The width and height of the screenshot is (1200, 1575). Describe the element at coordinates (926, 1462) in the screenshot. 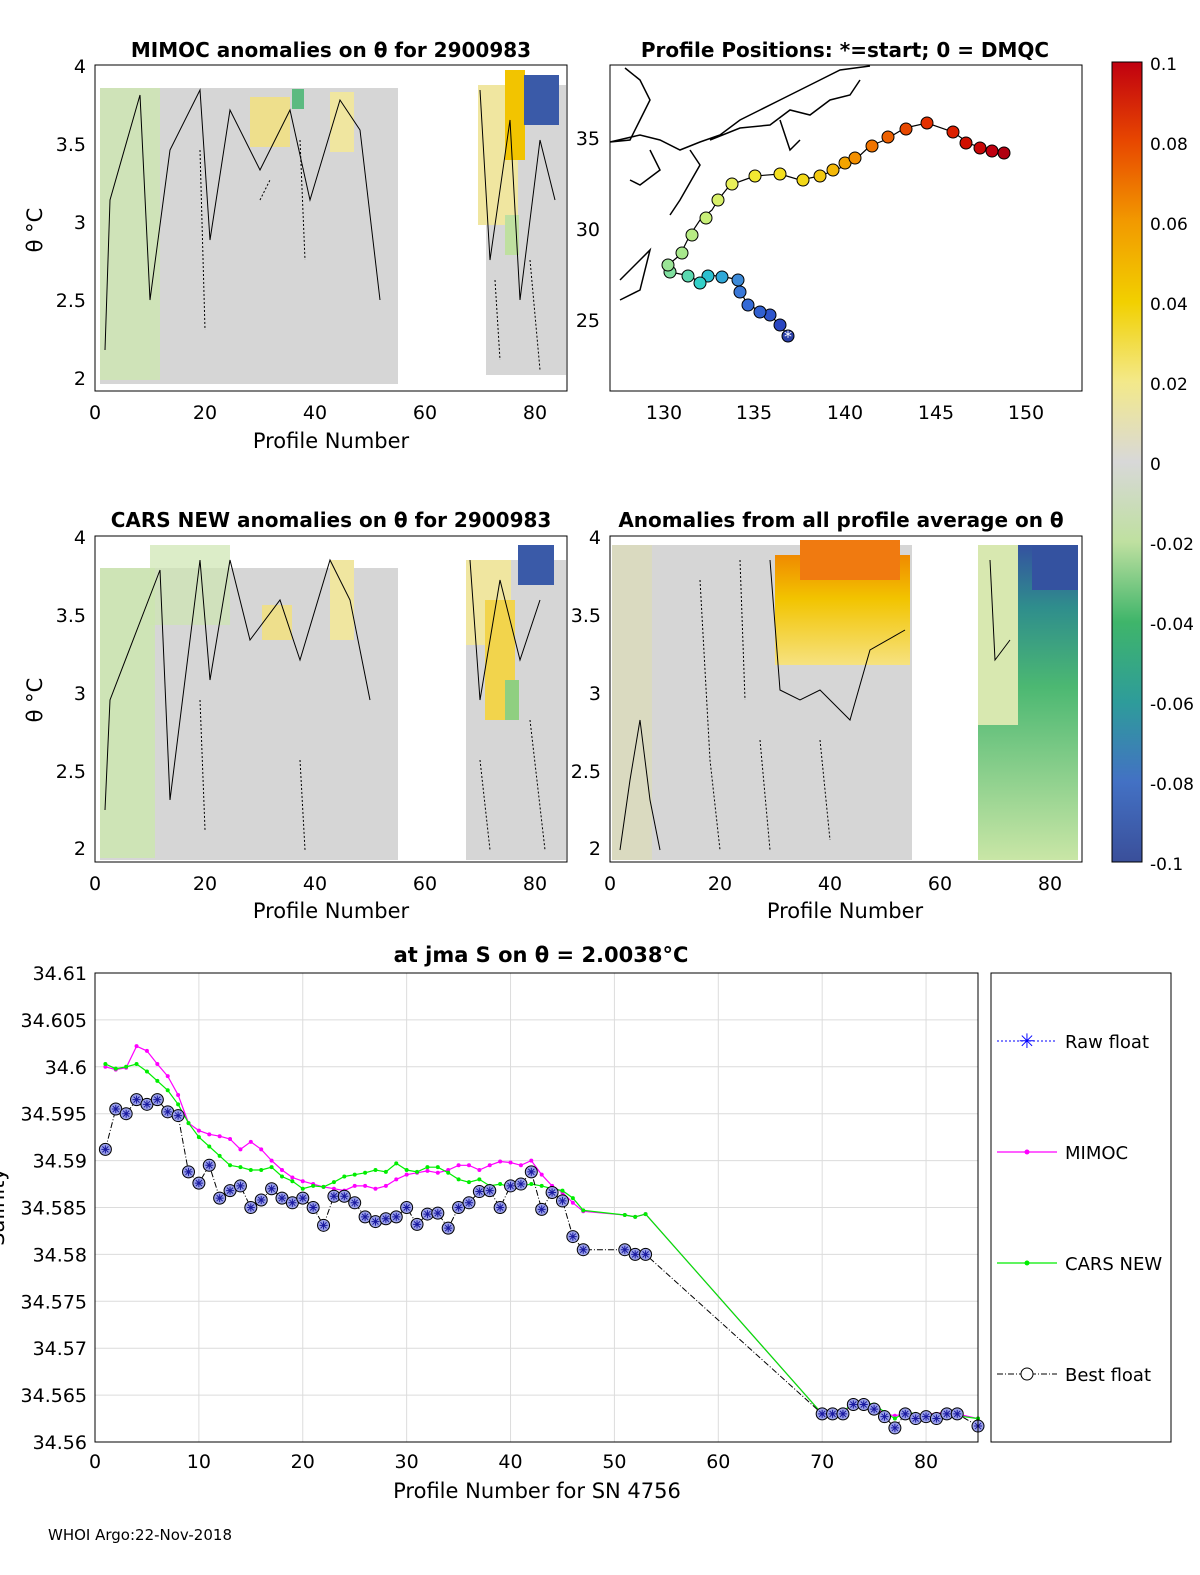

I see `x-tick-label: 80` at that location.